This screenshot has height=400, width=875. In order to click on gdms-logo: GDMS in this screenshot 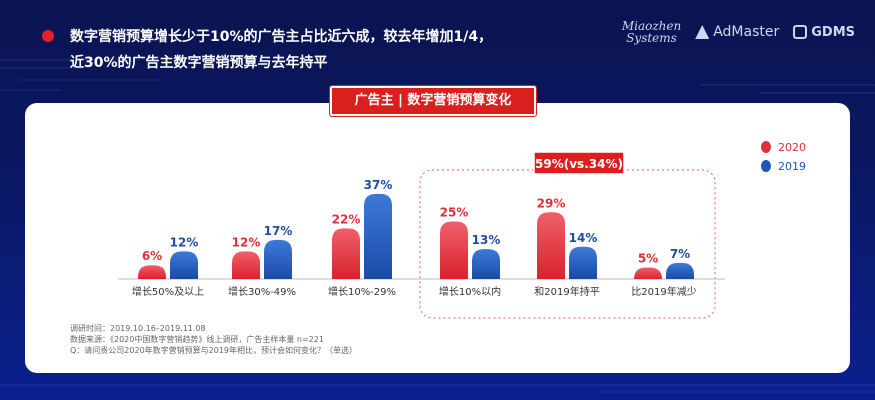, I will do `click(824, 32)`.